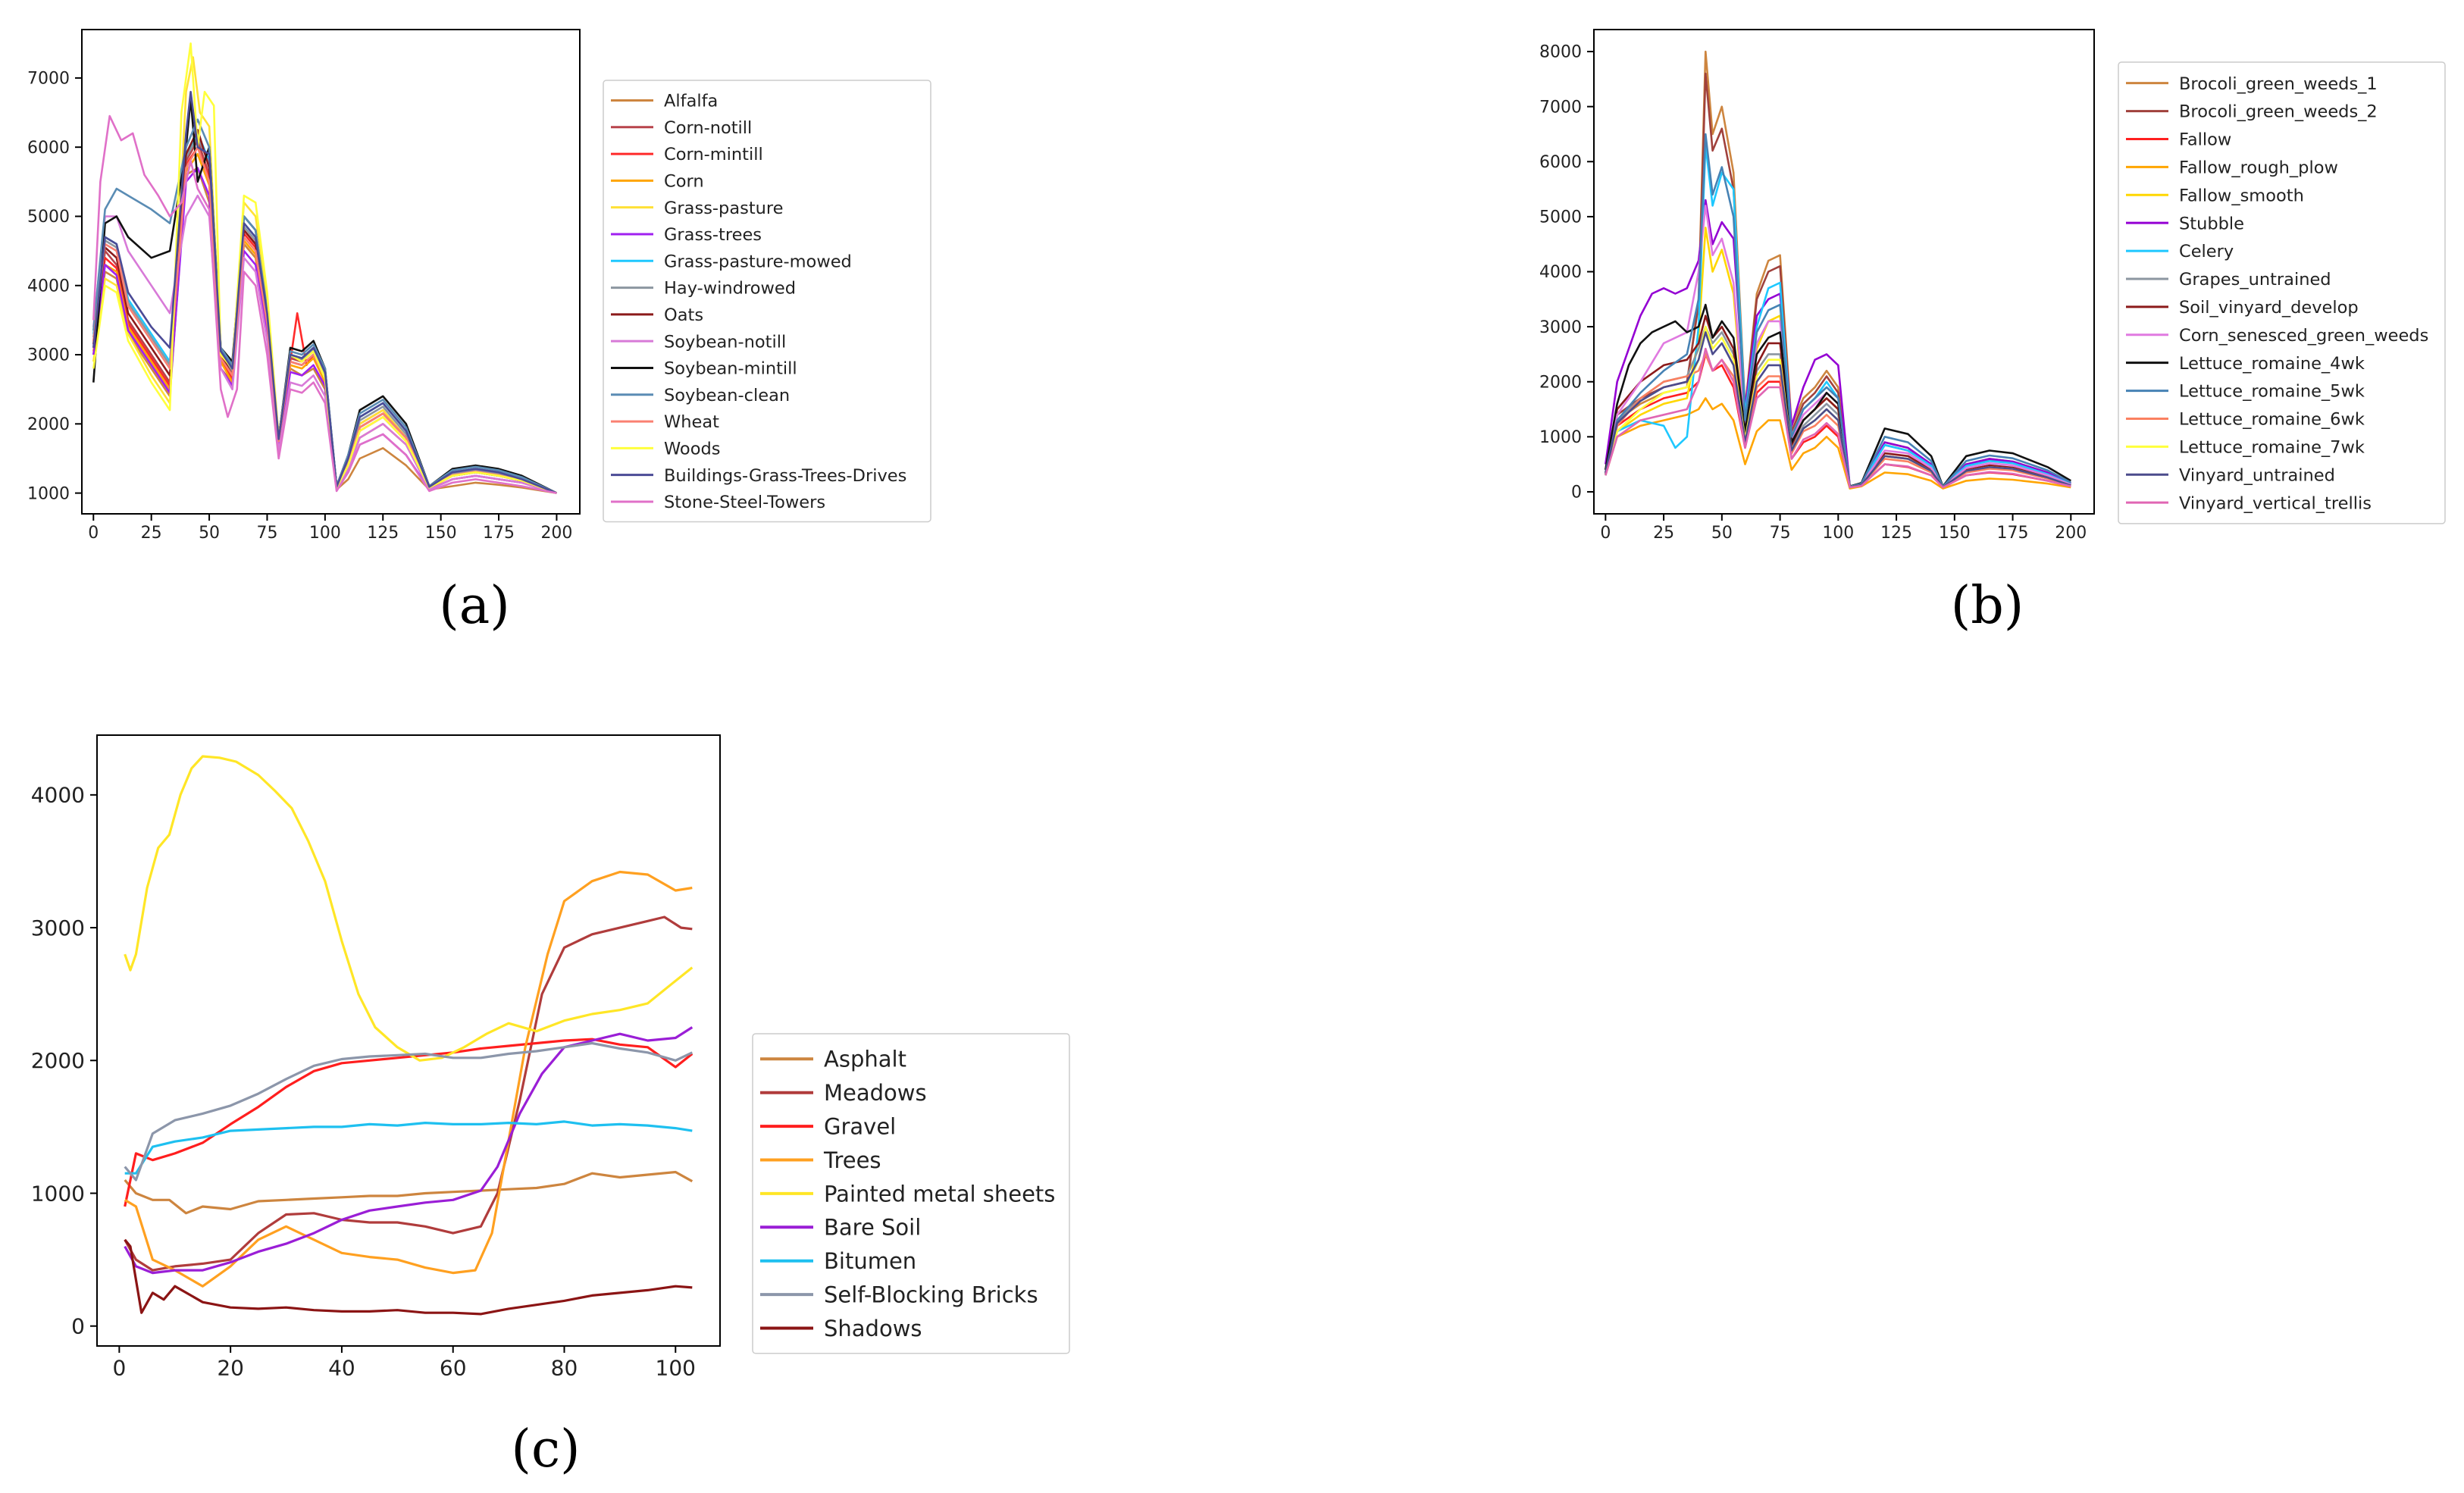  Describe the element at coordinates (727, 396) in the screenshot. I see `legend-label: Soybean-clean` at that location.